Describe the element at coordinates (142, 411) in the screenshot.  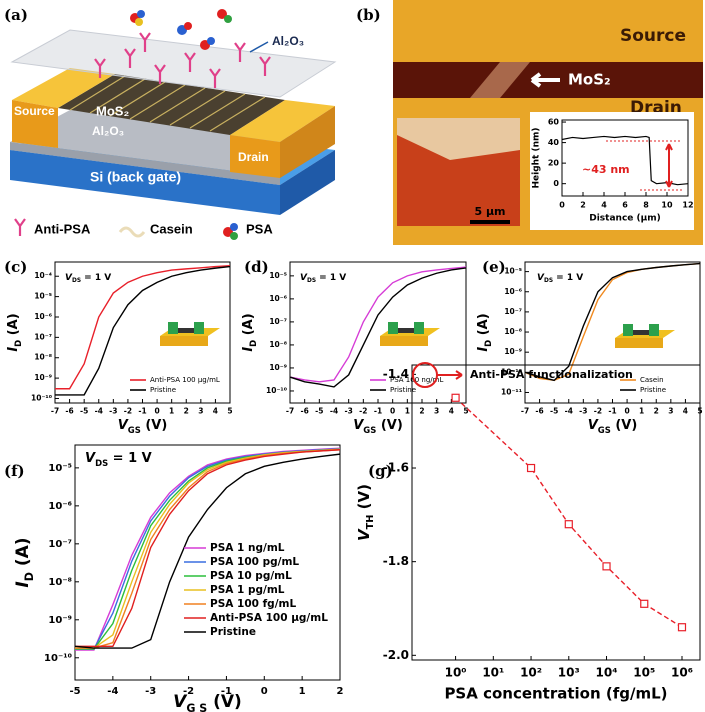
I see `x-tick-label: -1` at that location.